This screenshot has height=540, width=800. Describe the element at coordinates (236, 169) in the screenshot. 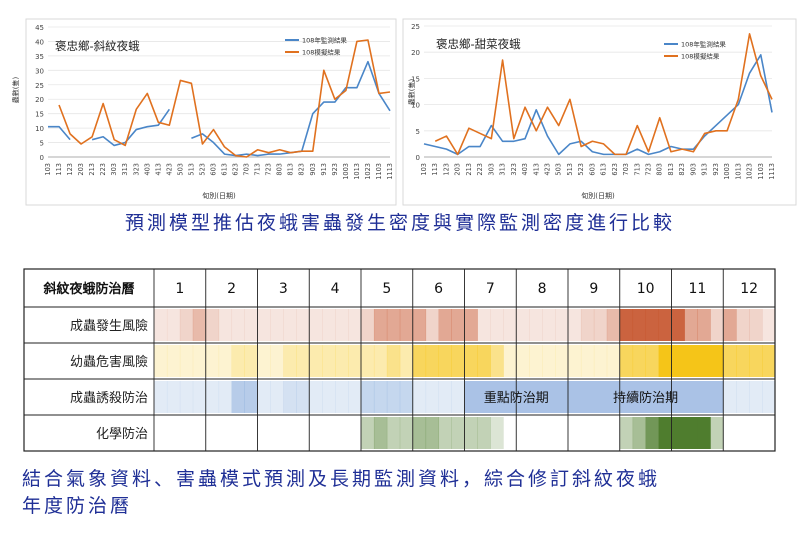

I see `x-tick-label: 623` at that location.